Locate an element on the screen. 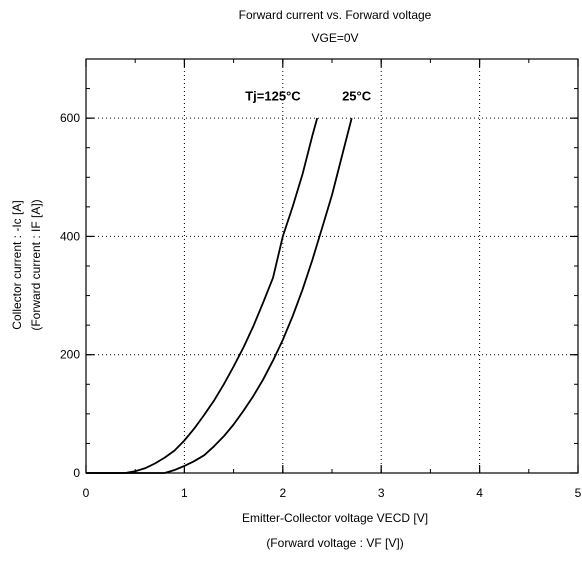 The image size is (582, 563). x-tick-label: 3 is located at coordinates (381, 493).